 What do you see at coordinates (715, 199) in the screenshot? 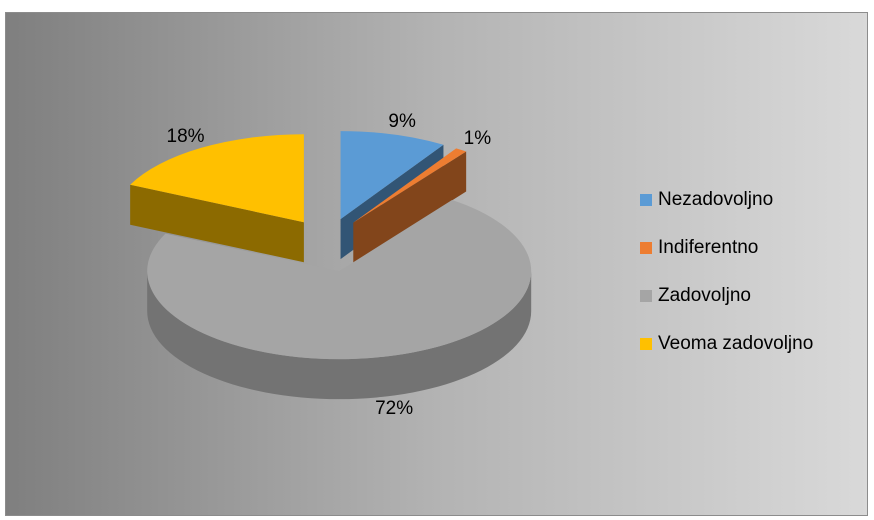
I see `legend-label: Nezadovoljno` at bounding box center [715, 199].